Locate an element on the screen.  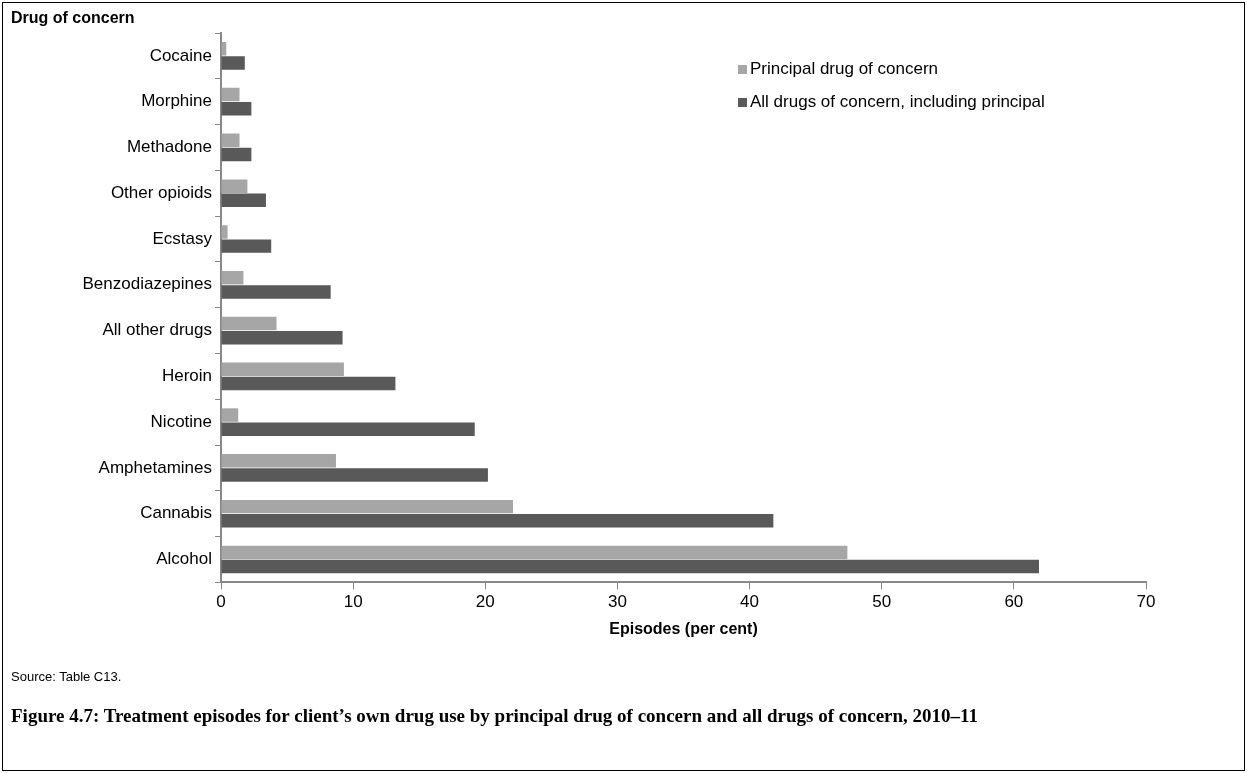
x-tick-label: 10 is located at coordinates (353, 602).